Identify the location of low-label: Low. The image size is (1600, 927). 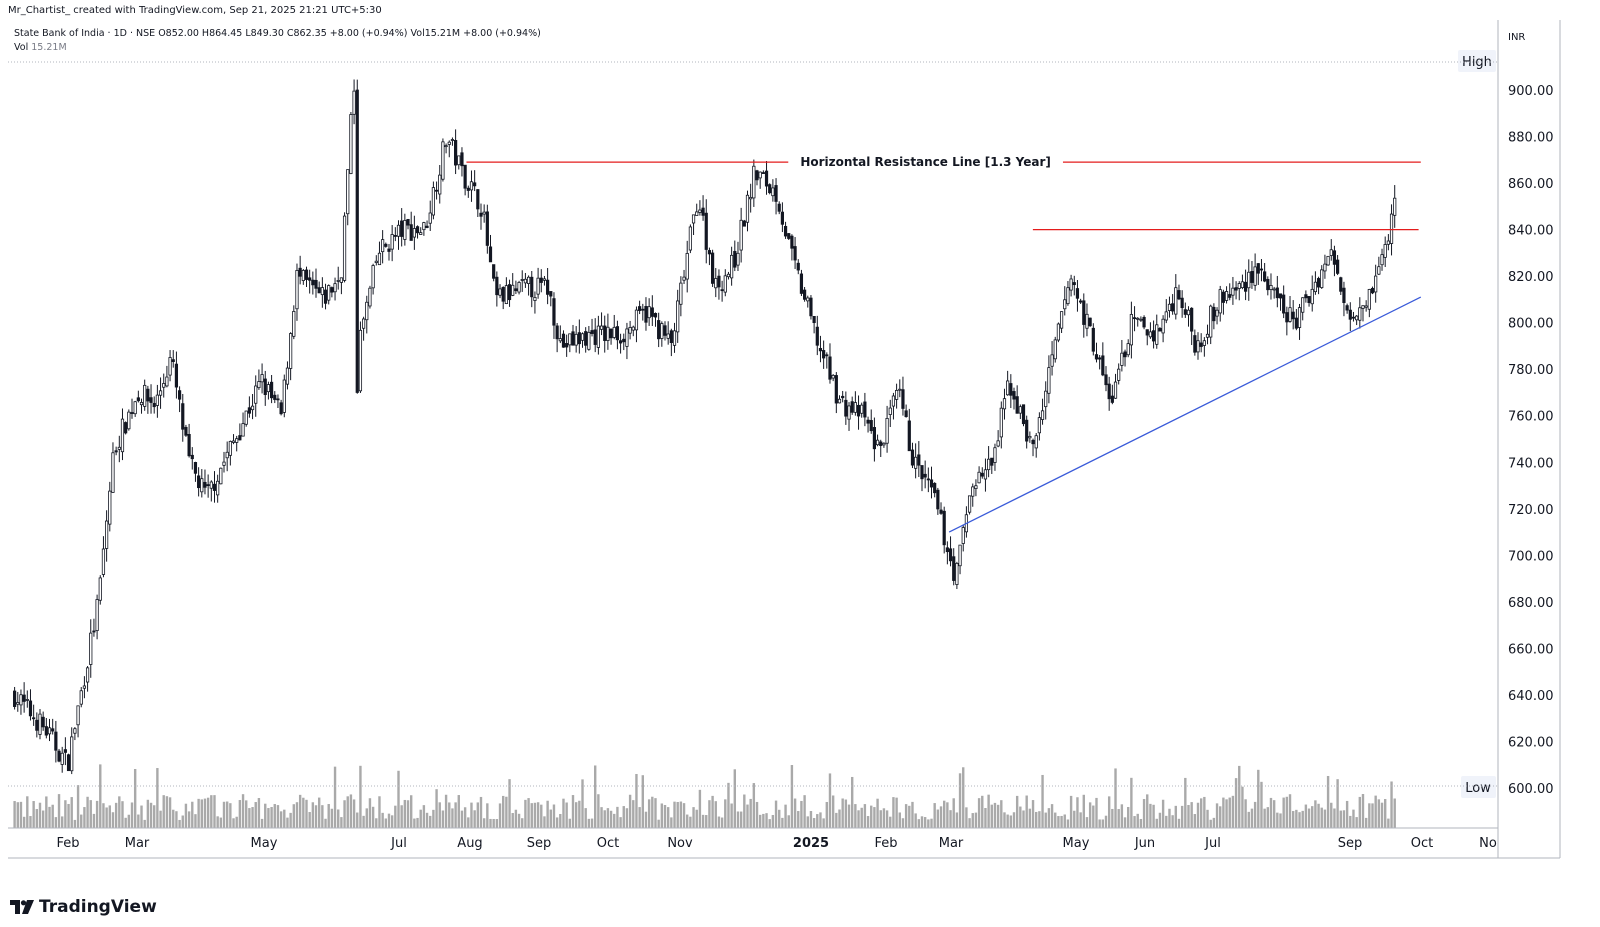
(1478, 788).